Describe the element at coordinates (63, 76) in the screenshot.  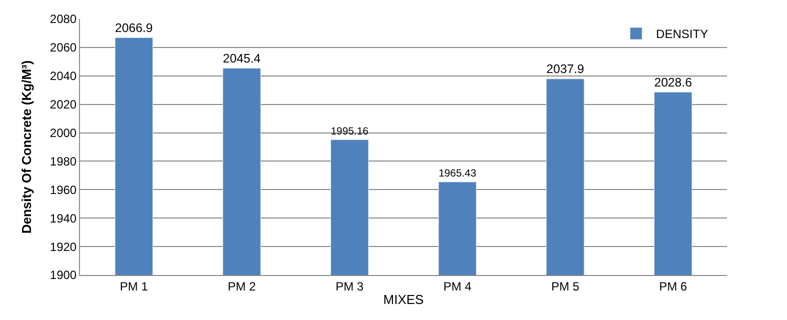
I see `y-tick-label: 2040` at that location.